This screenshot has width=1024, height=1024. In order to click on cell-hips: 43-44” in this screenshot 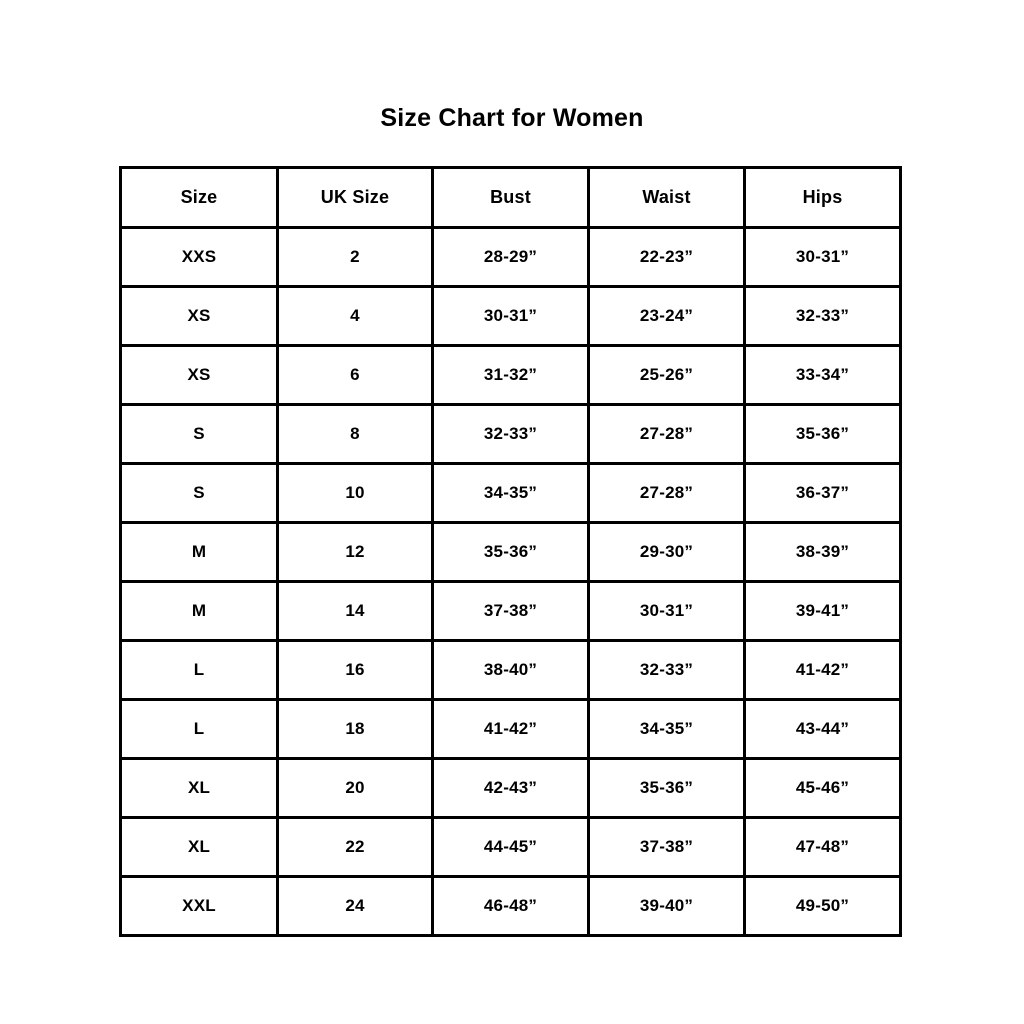, I will do `click(822, 729)`.